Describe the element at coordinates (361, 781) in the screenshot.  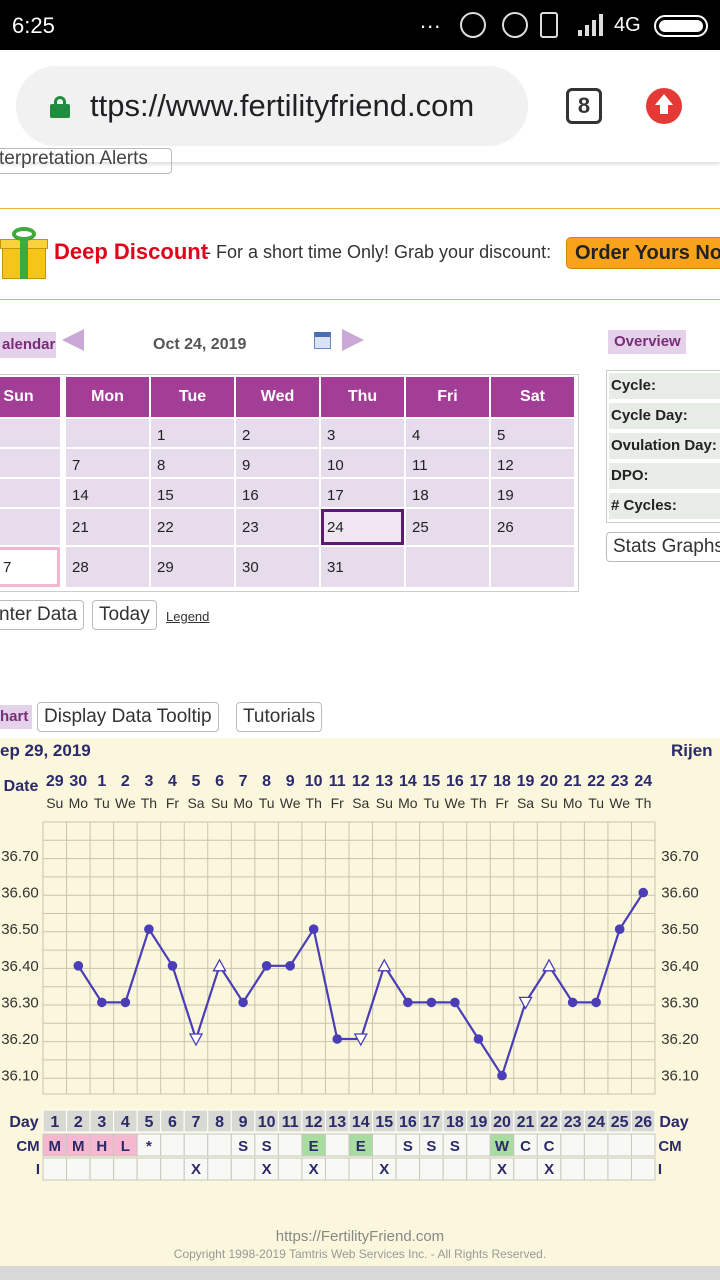
I see `date-tick: 12` at that location.